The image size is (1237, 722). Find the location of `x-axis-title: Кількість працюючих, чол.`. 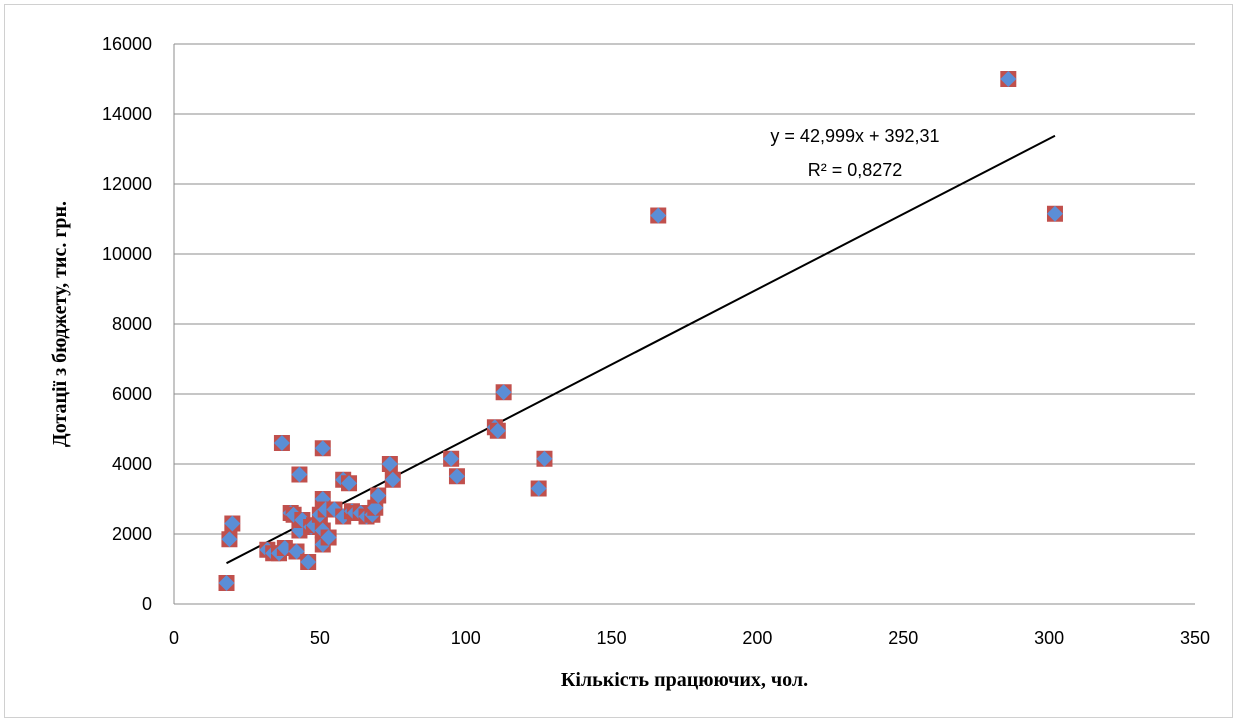

x-axis-title: Кількість працюючих, чол. is located at coordinates (684, 680).